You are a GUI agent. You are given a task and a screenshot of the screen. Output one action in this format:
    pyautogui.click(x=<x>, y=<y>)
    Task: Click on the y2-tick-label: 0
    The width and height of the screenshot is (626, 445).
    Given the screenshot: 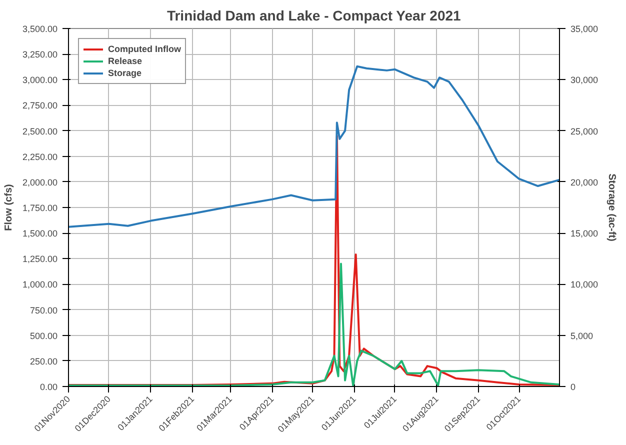 What is the action you would take?
    pyautogui.click(x=573, y=387)
    